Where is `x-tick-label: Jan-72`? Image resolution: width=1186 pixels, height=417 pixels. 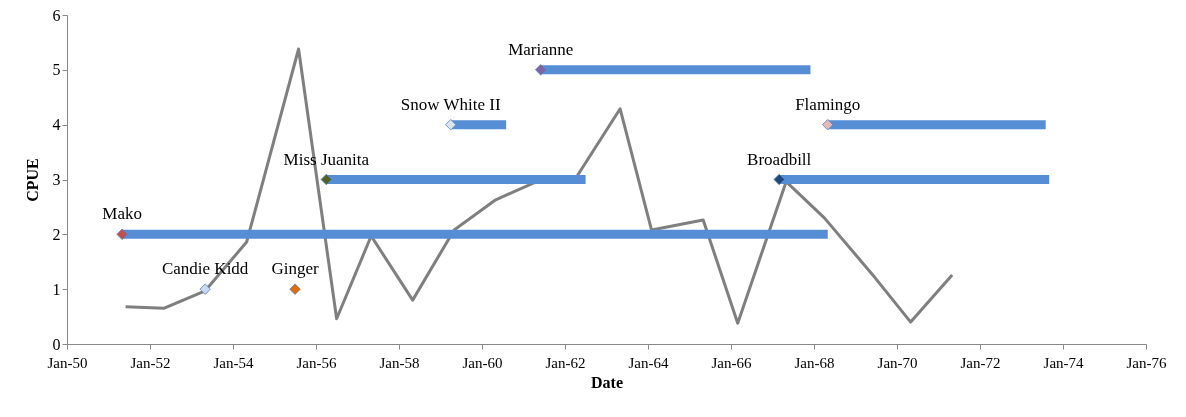 x-tick-label: Jan-72 is located at coordinates (980, 362).